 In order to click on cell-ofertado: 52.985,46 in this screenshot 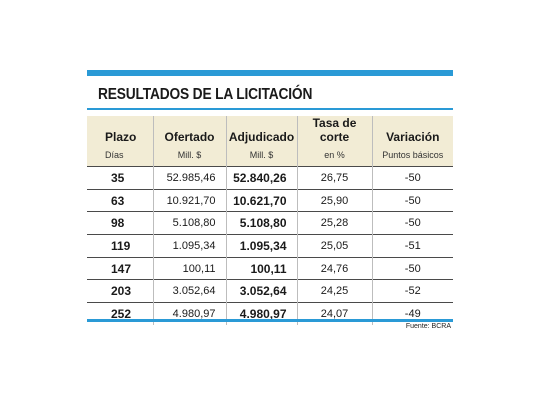, I will do `click(189, 178)`.